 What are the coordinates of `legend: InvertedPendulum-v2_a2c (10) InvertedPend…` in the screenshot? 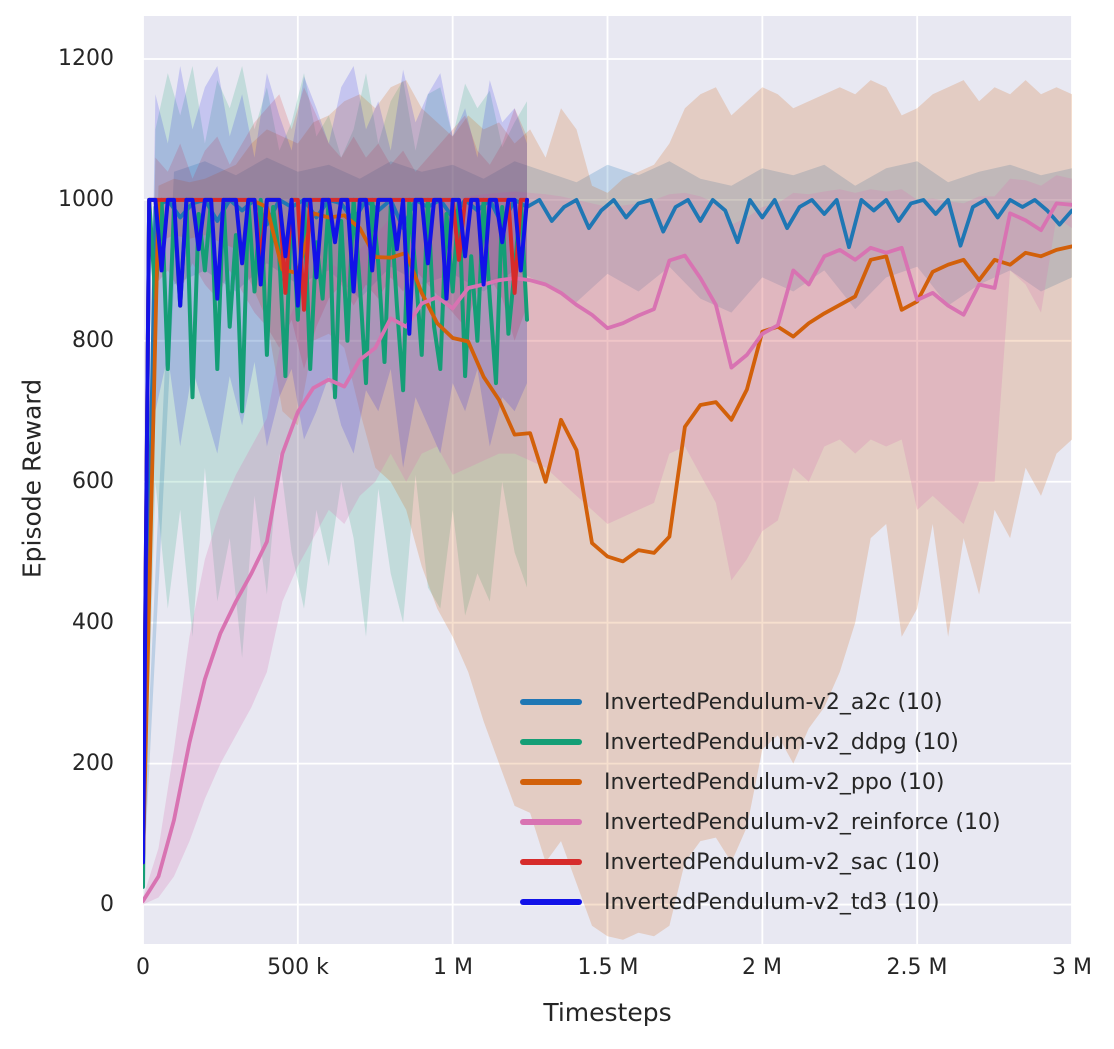 It's located at (760, 802).